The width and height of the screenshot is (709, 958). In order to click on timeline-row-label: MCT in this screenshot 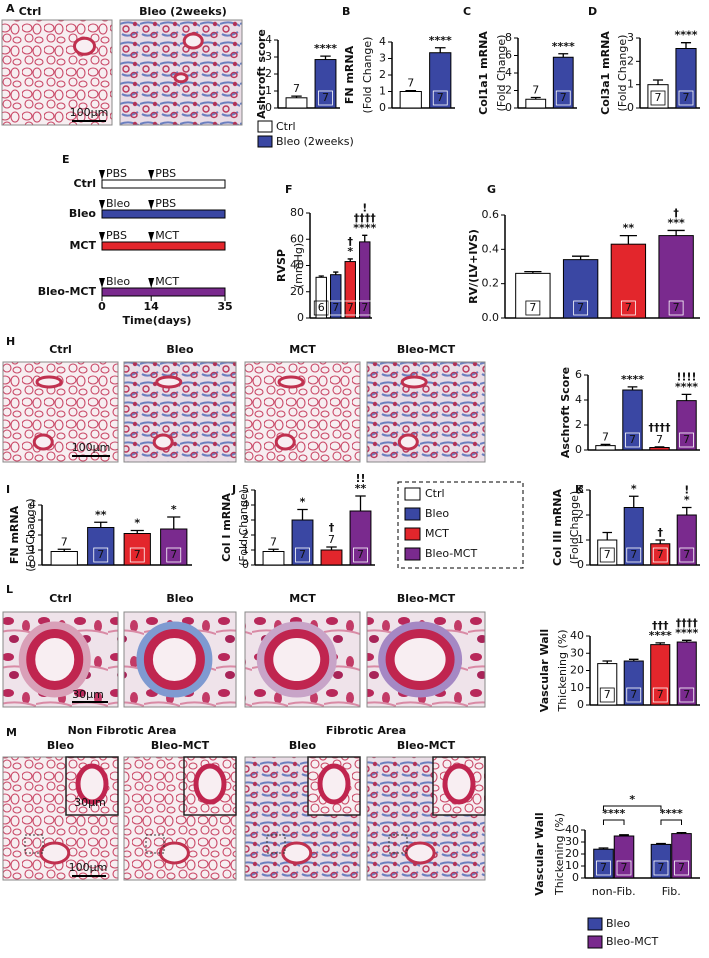, I will do `click(82, 245)`.